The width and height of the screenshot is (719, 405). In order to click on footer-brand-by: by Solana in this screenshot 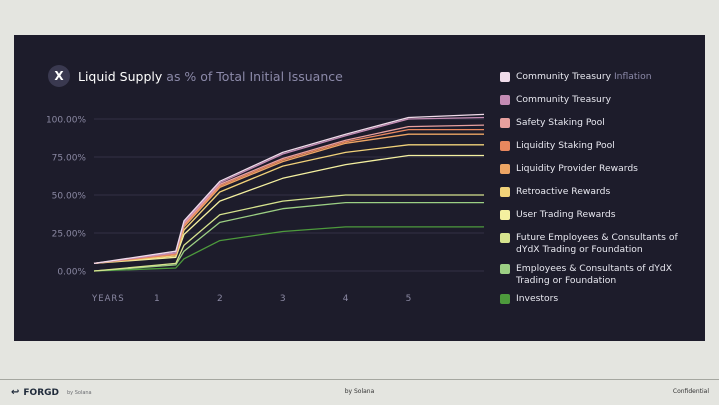, I will do `click(79, 392)`.